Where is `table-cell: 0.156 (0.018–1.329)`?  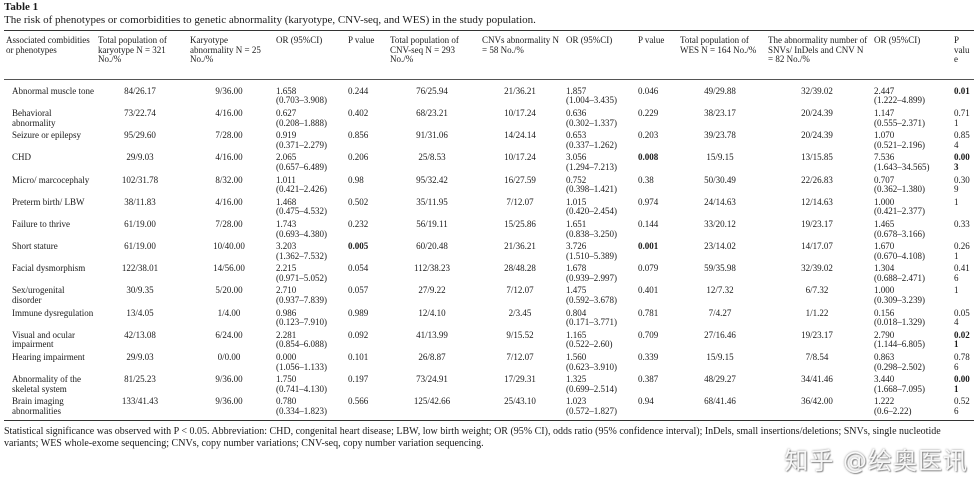 table-cell: 0.156 (0.018–1.329) is located at coordinates (912, 319).